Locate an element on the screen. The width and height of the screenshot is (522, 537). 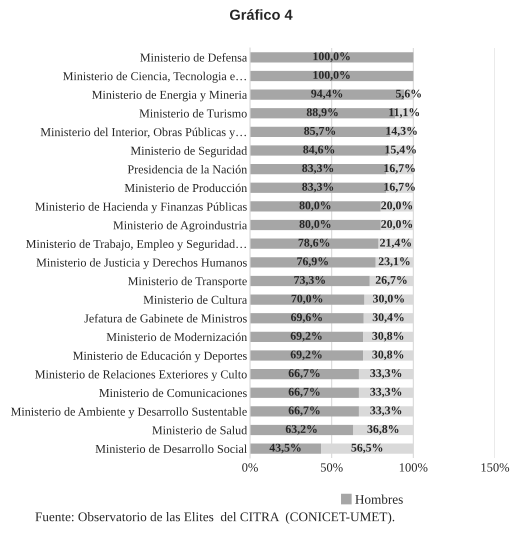
x-tick-label: 0% is located at coordinates (250, 467).